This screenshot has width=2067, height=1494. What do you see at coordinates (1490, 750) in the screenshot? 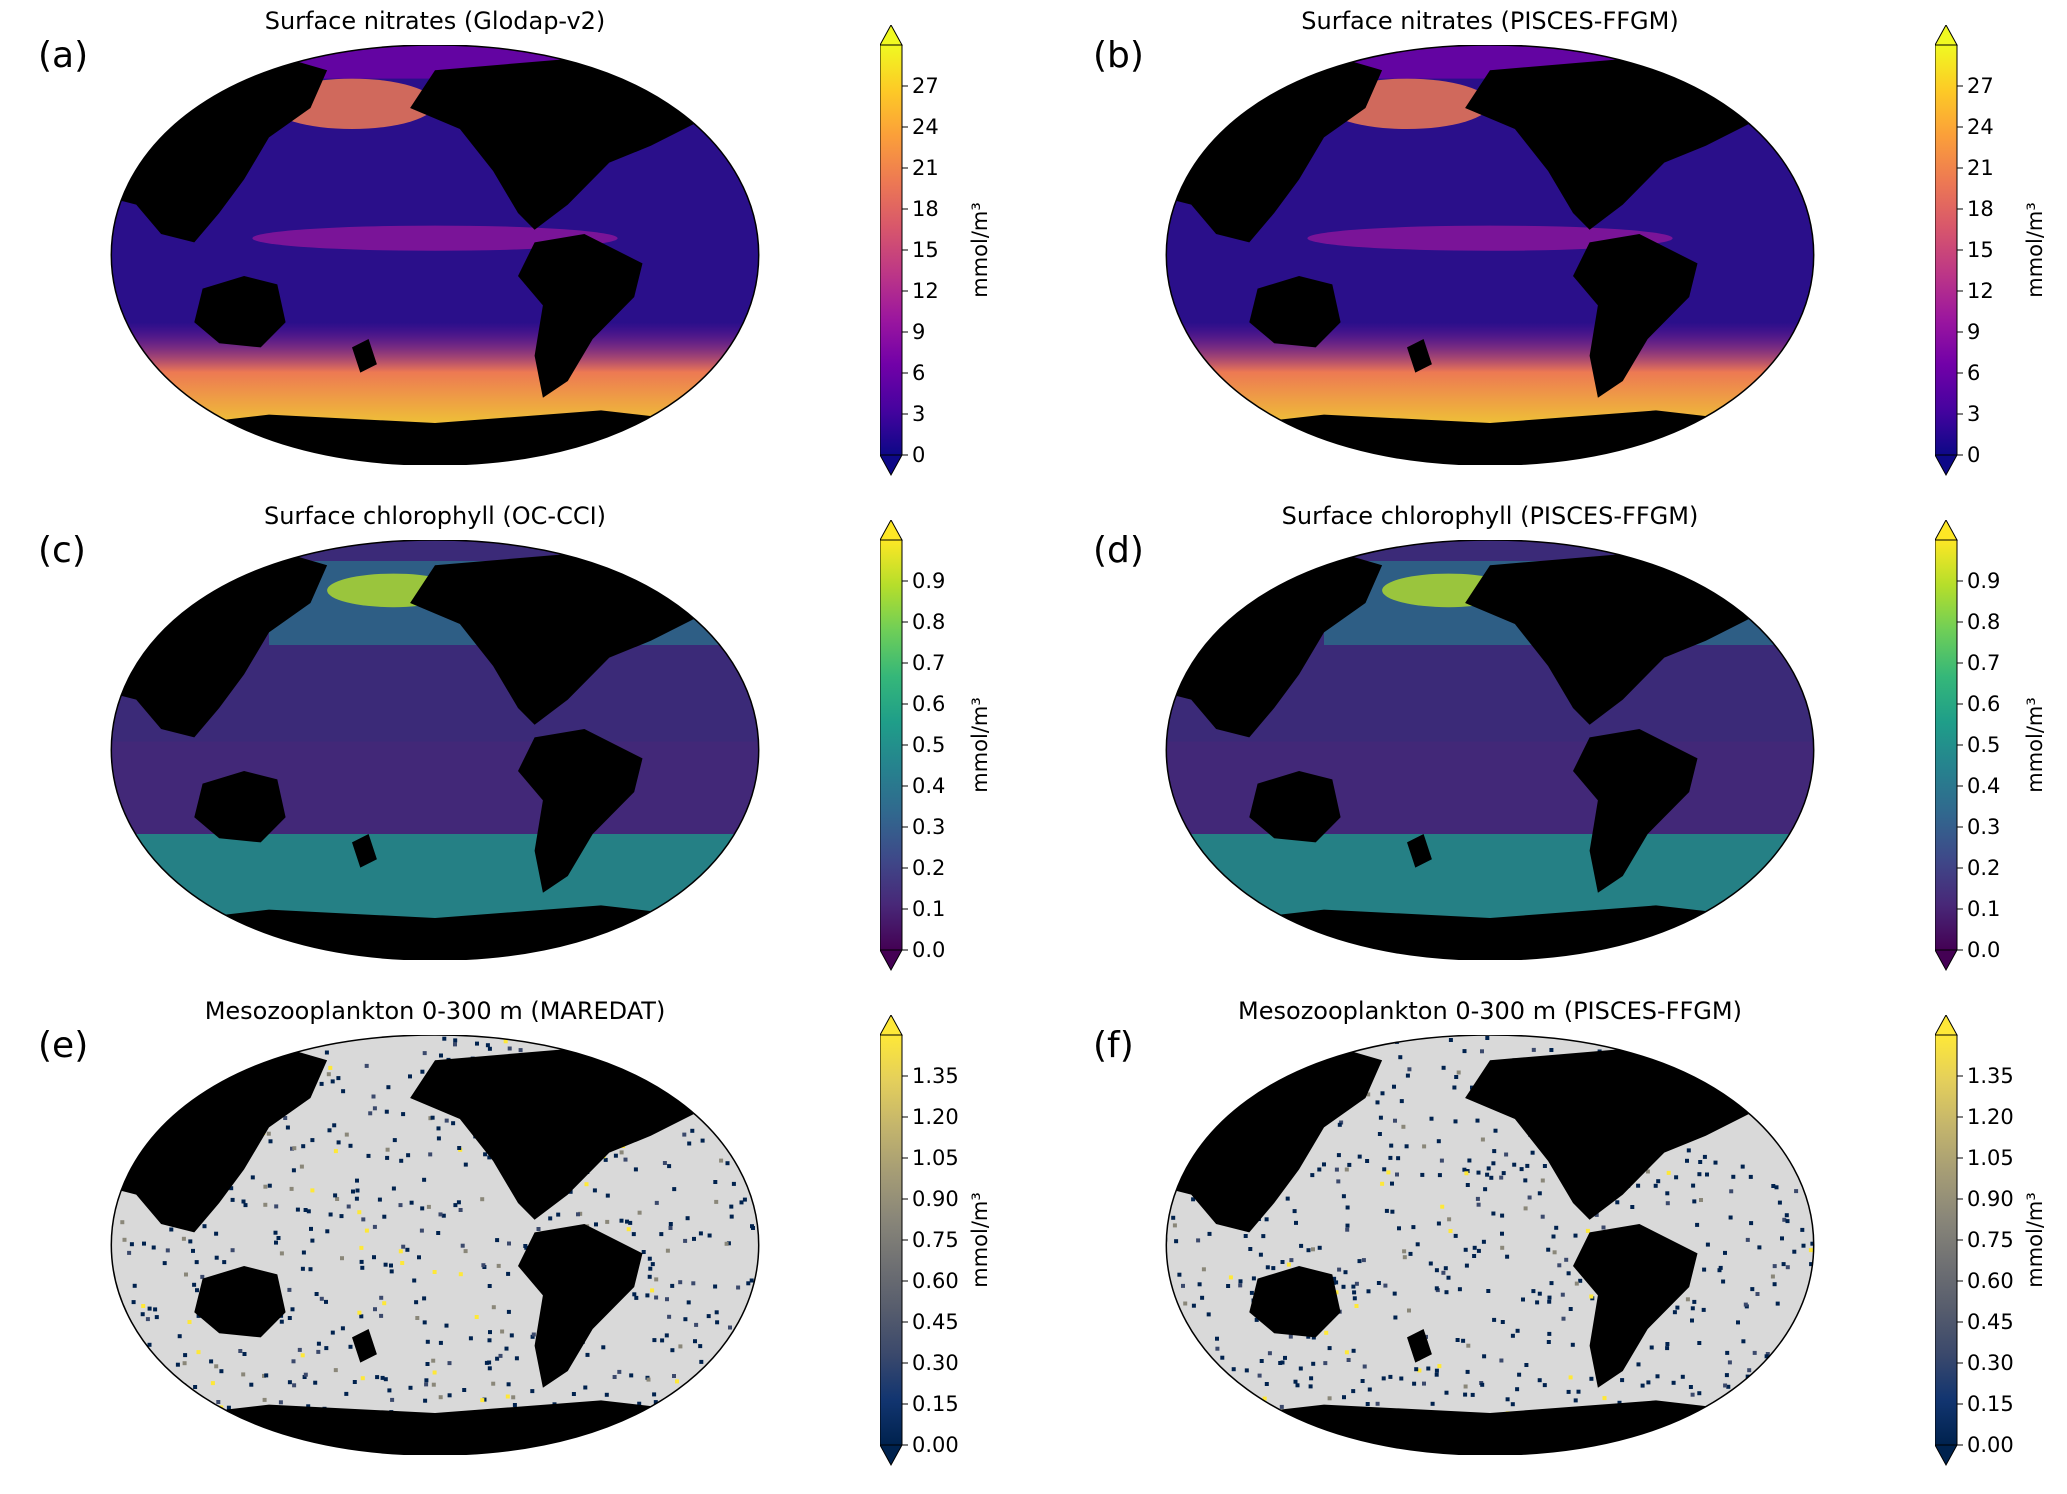
I see `map-outline` at bounding box center [1490, 750].